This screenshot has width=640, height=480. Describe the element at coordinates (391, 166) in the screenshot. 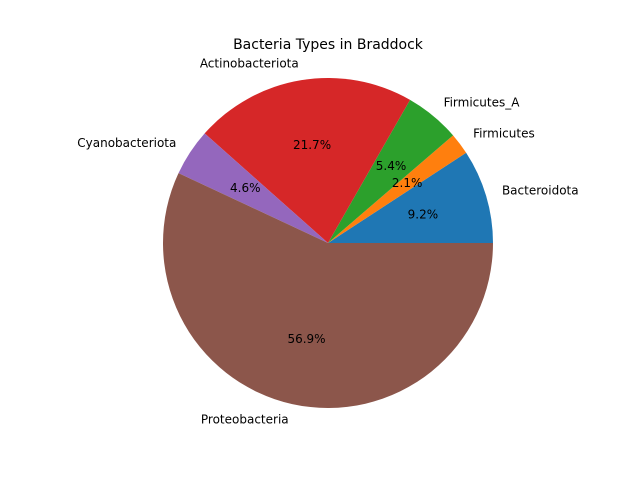

I see `slice-percent-firmicutes-a: 5.4%` at that location.